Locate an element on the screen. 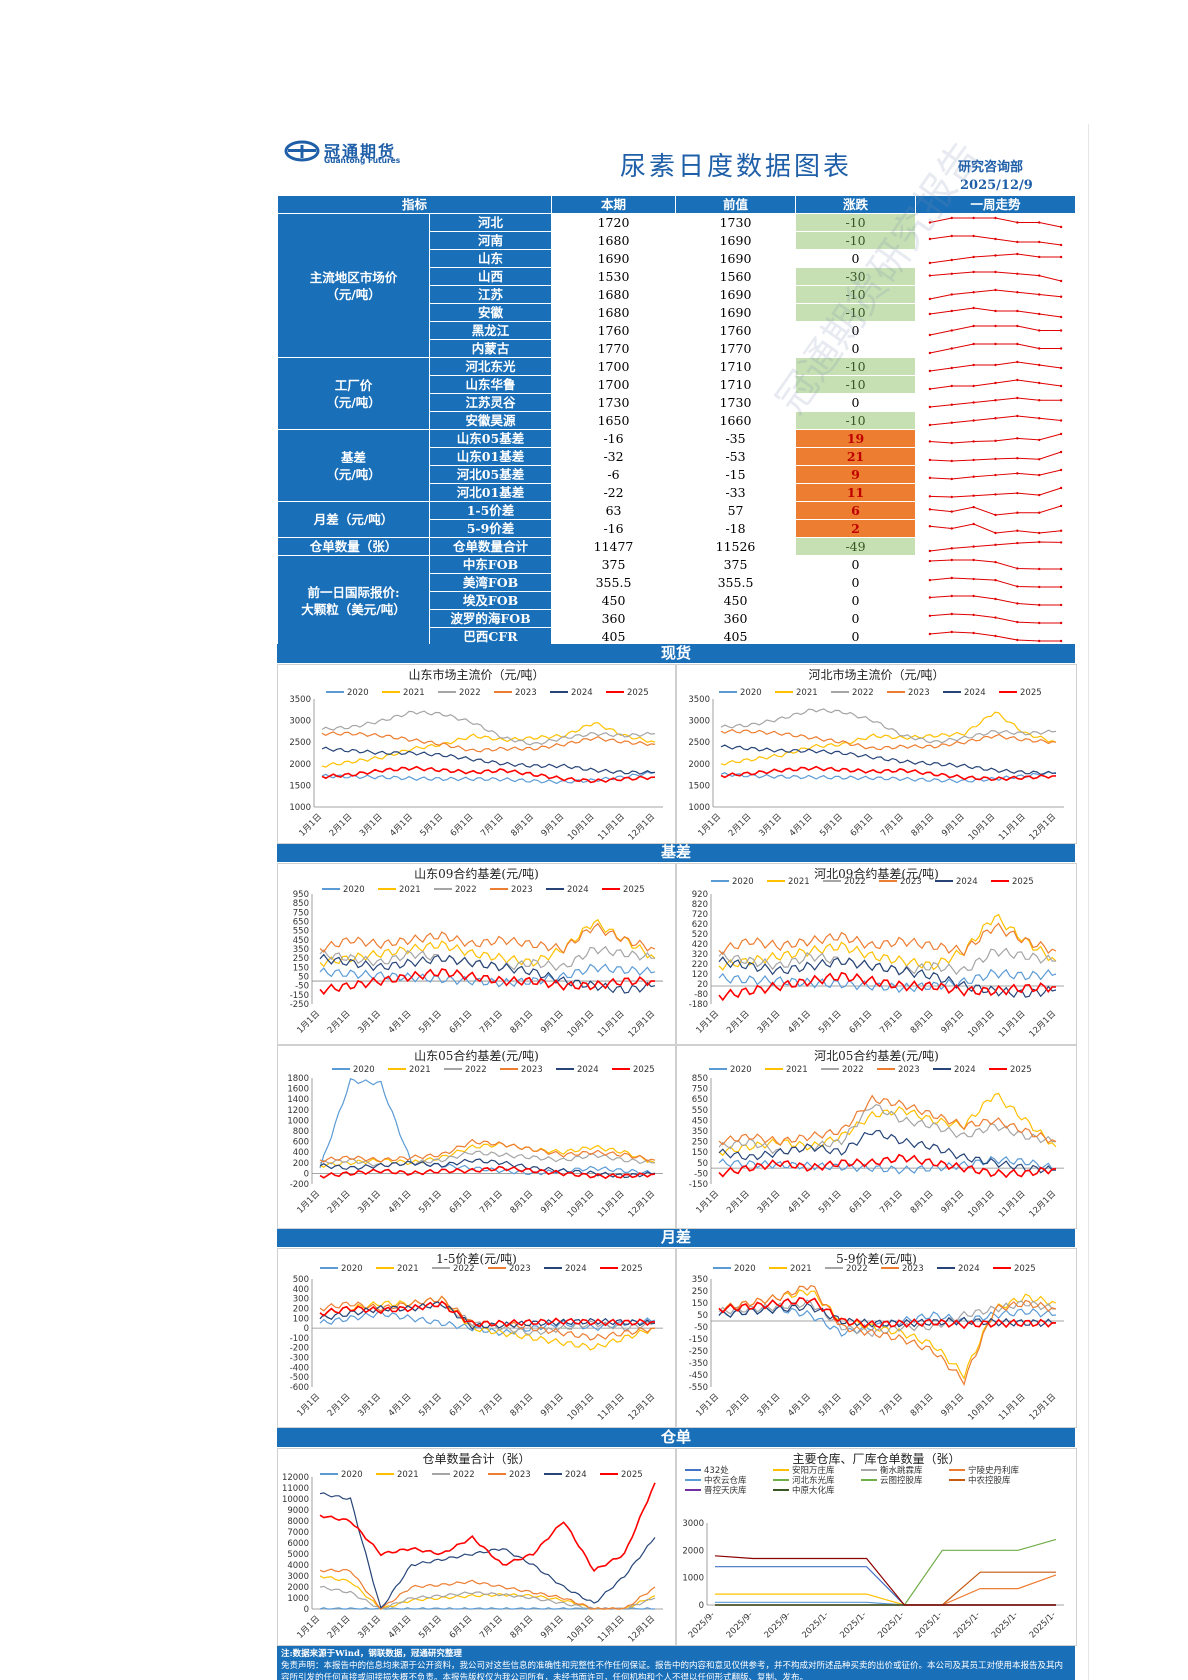 Image resolution: width=1188 pixels, height=1680 pixels. chart-title: 主要仓库、厂库仓单数量（张） is located at coordinates (876, 1458).